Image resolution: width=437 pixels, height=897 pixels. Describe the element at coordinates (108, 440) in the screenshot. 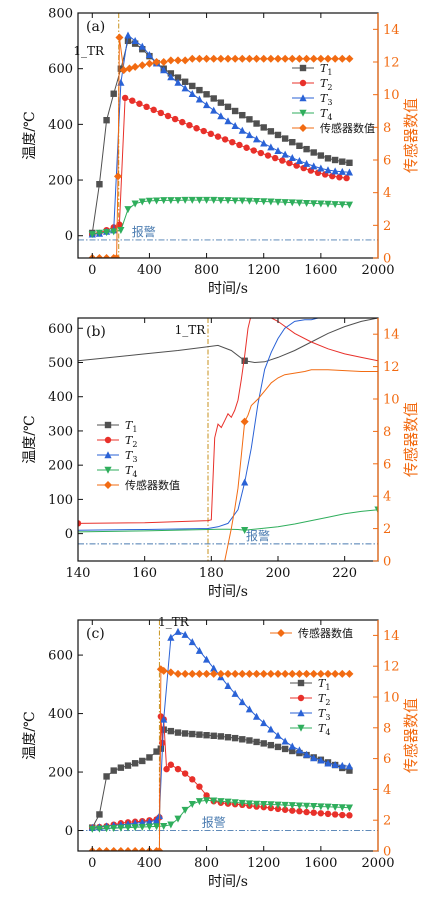

I see `legend-marker-T2` at that location.